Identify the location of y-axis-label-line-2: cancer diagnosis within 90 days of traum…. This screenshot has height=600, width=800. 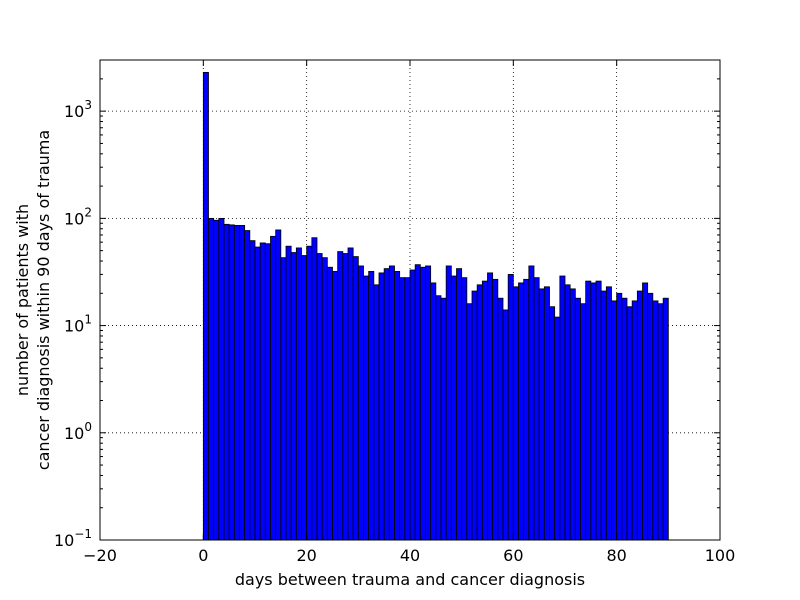
(43, 300).